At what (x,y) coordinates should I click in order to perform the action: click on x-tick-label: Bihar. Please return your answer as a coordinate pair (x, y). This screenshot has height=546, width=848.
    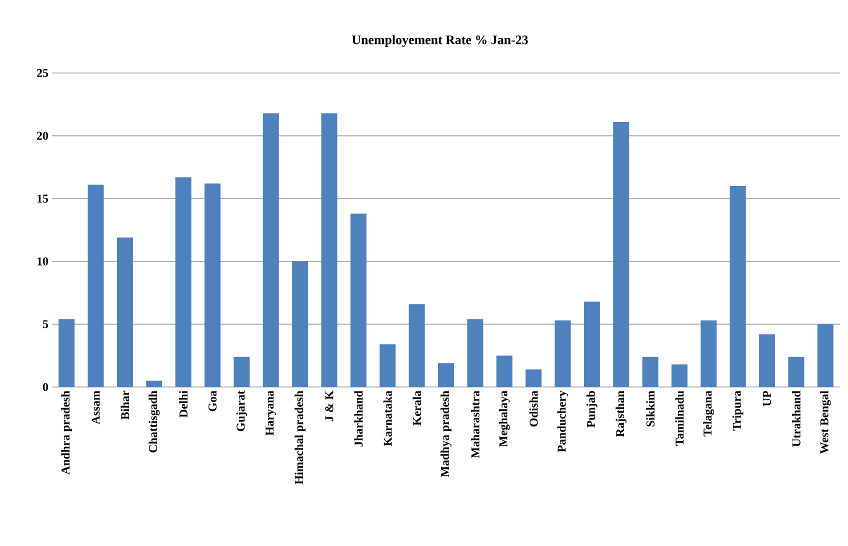
    Looking at the image, I should click on (125, 405).